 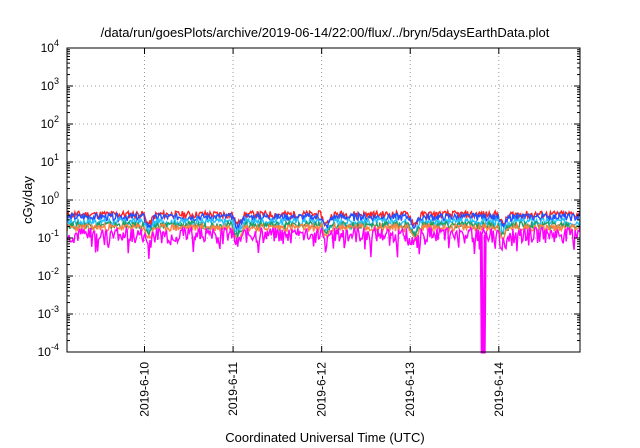 What do you see at coordinates (50, 84) in the screenshot?
I see `y-tick-label: 10³` at bounding box center [50, 84].